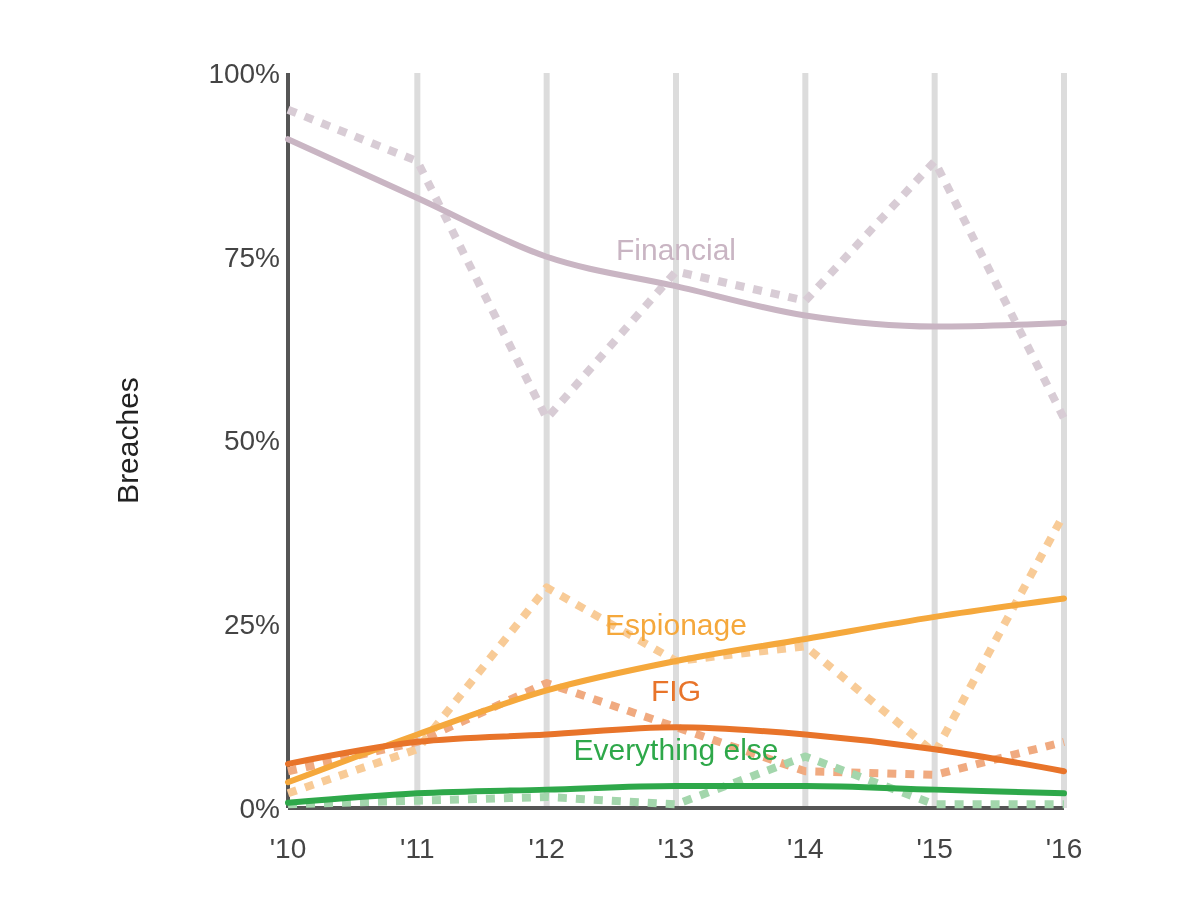 The image size is (1202, 916). I want to click on x-tick-label: '11, so click(417, 848).